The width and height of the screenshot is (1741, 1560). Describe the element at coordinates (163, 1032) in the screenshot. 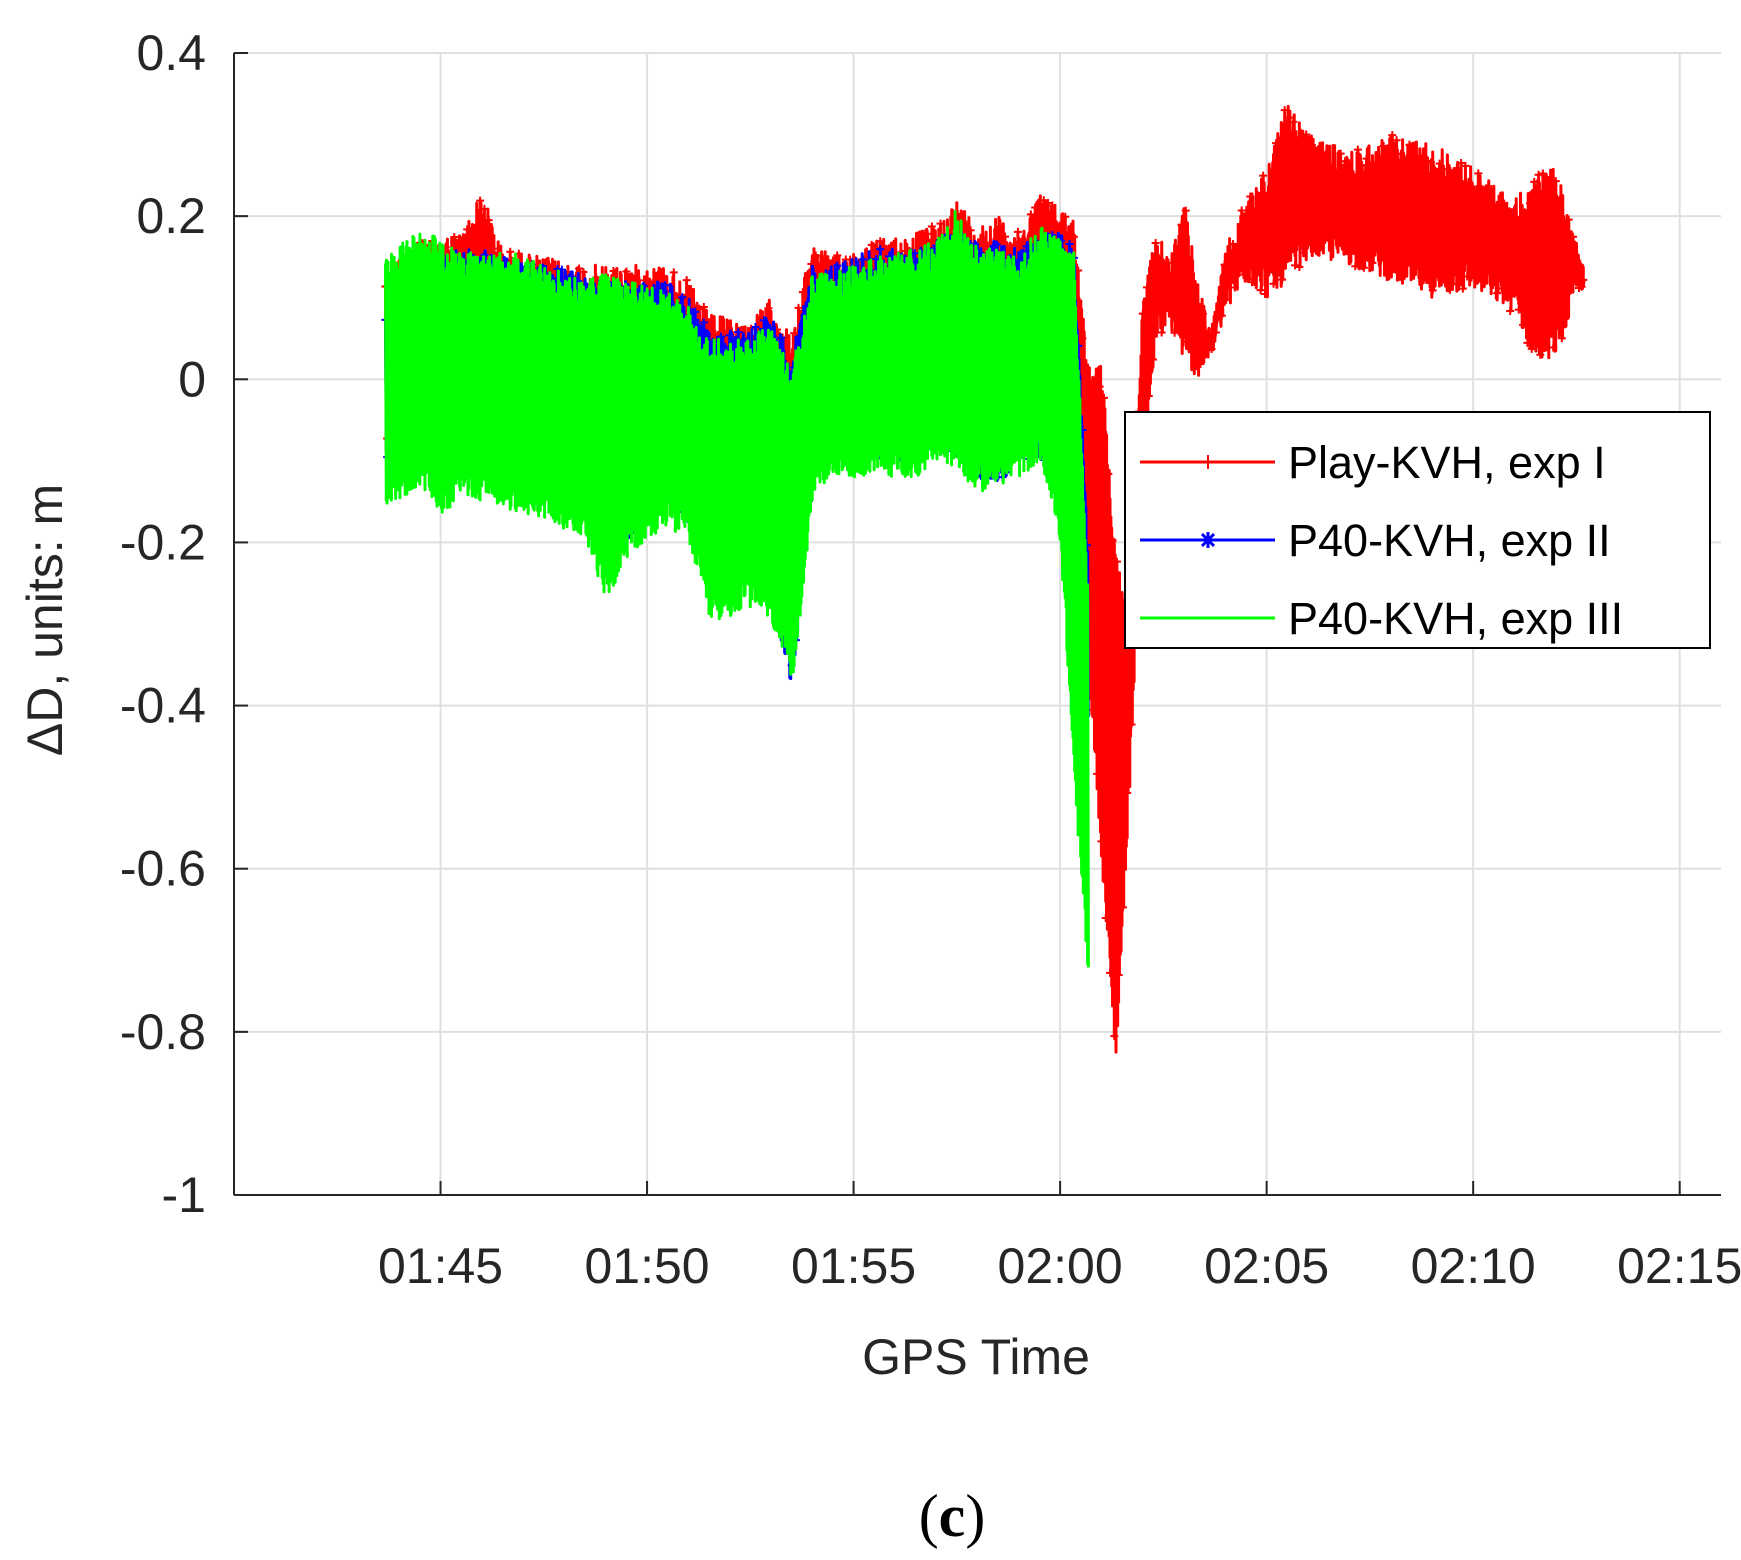

I see `y-tick-label: -0.8` at that location.